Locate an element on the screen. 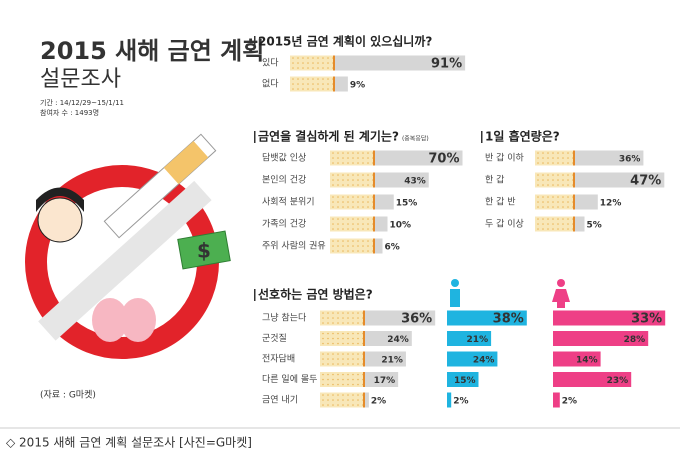  category-label: 가족의 건강 is located at coordinates (284, 224).